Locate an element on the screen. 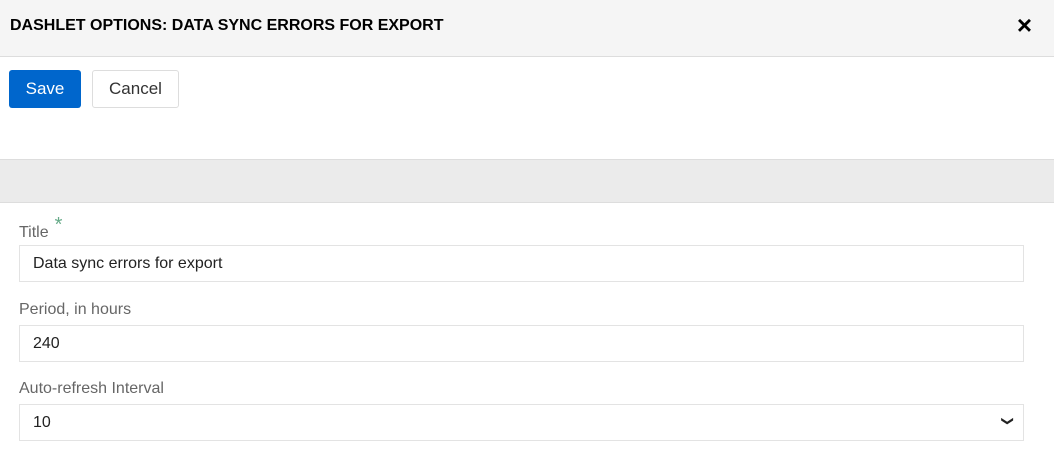  refresh-label: Auto-refresh Interval is located at coordinates (91, 388).